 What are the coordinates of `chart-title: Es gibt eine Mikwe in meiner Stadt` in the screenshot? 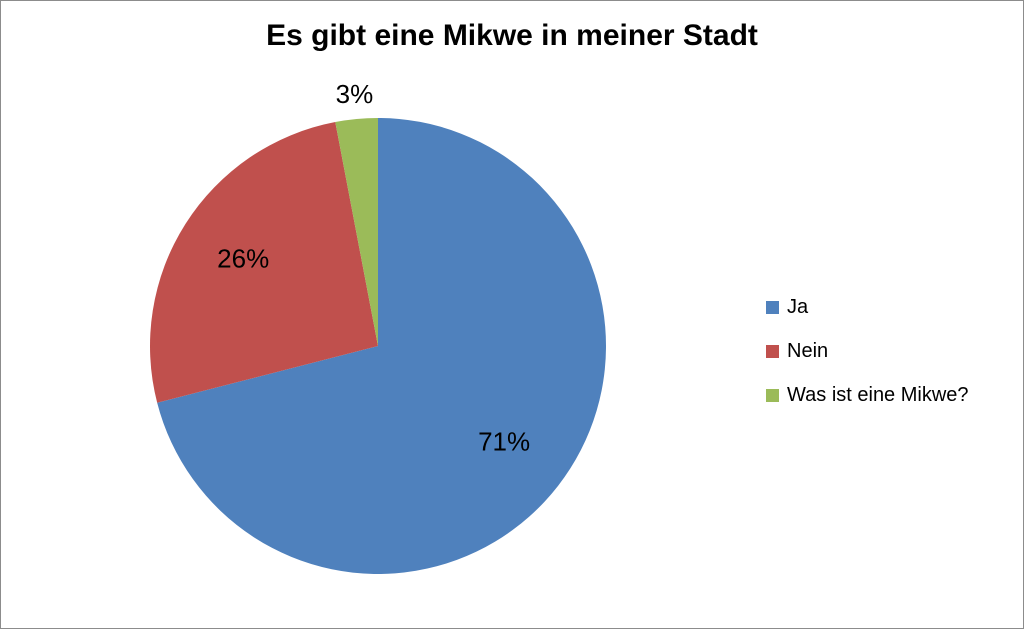 It's located at (512, 35).